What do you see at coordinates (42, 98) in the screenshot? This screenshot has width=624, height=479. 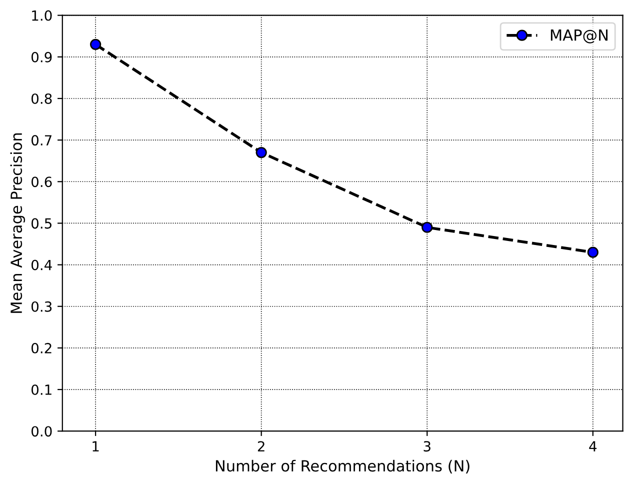 I see `y-tick-label: 0.8` at bounding box center [42, 98].